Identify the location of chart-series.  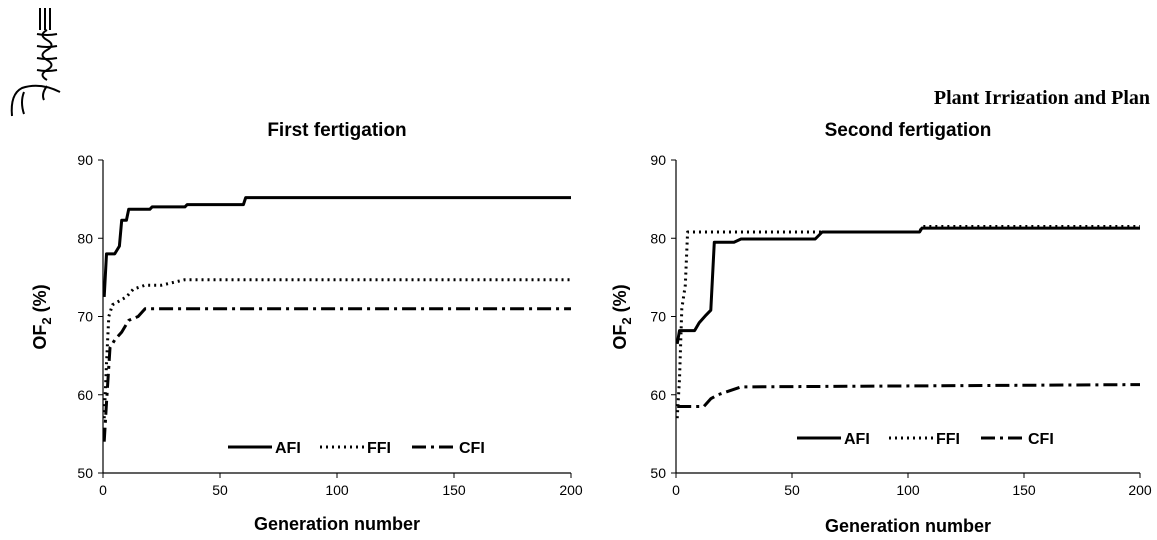
(908, 322).